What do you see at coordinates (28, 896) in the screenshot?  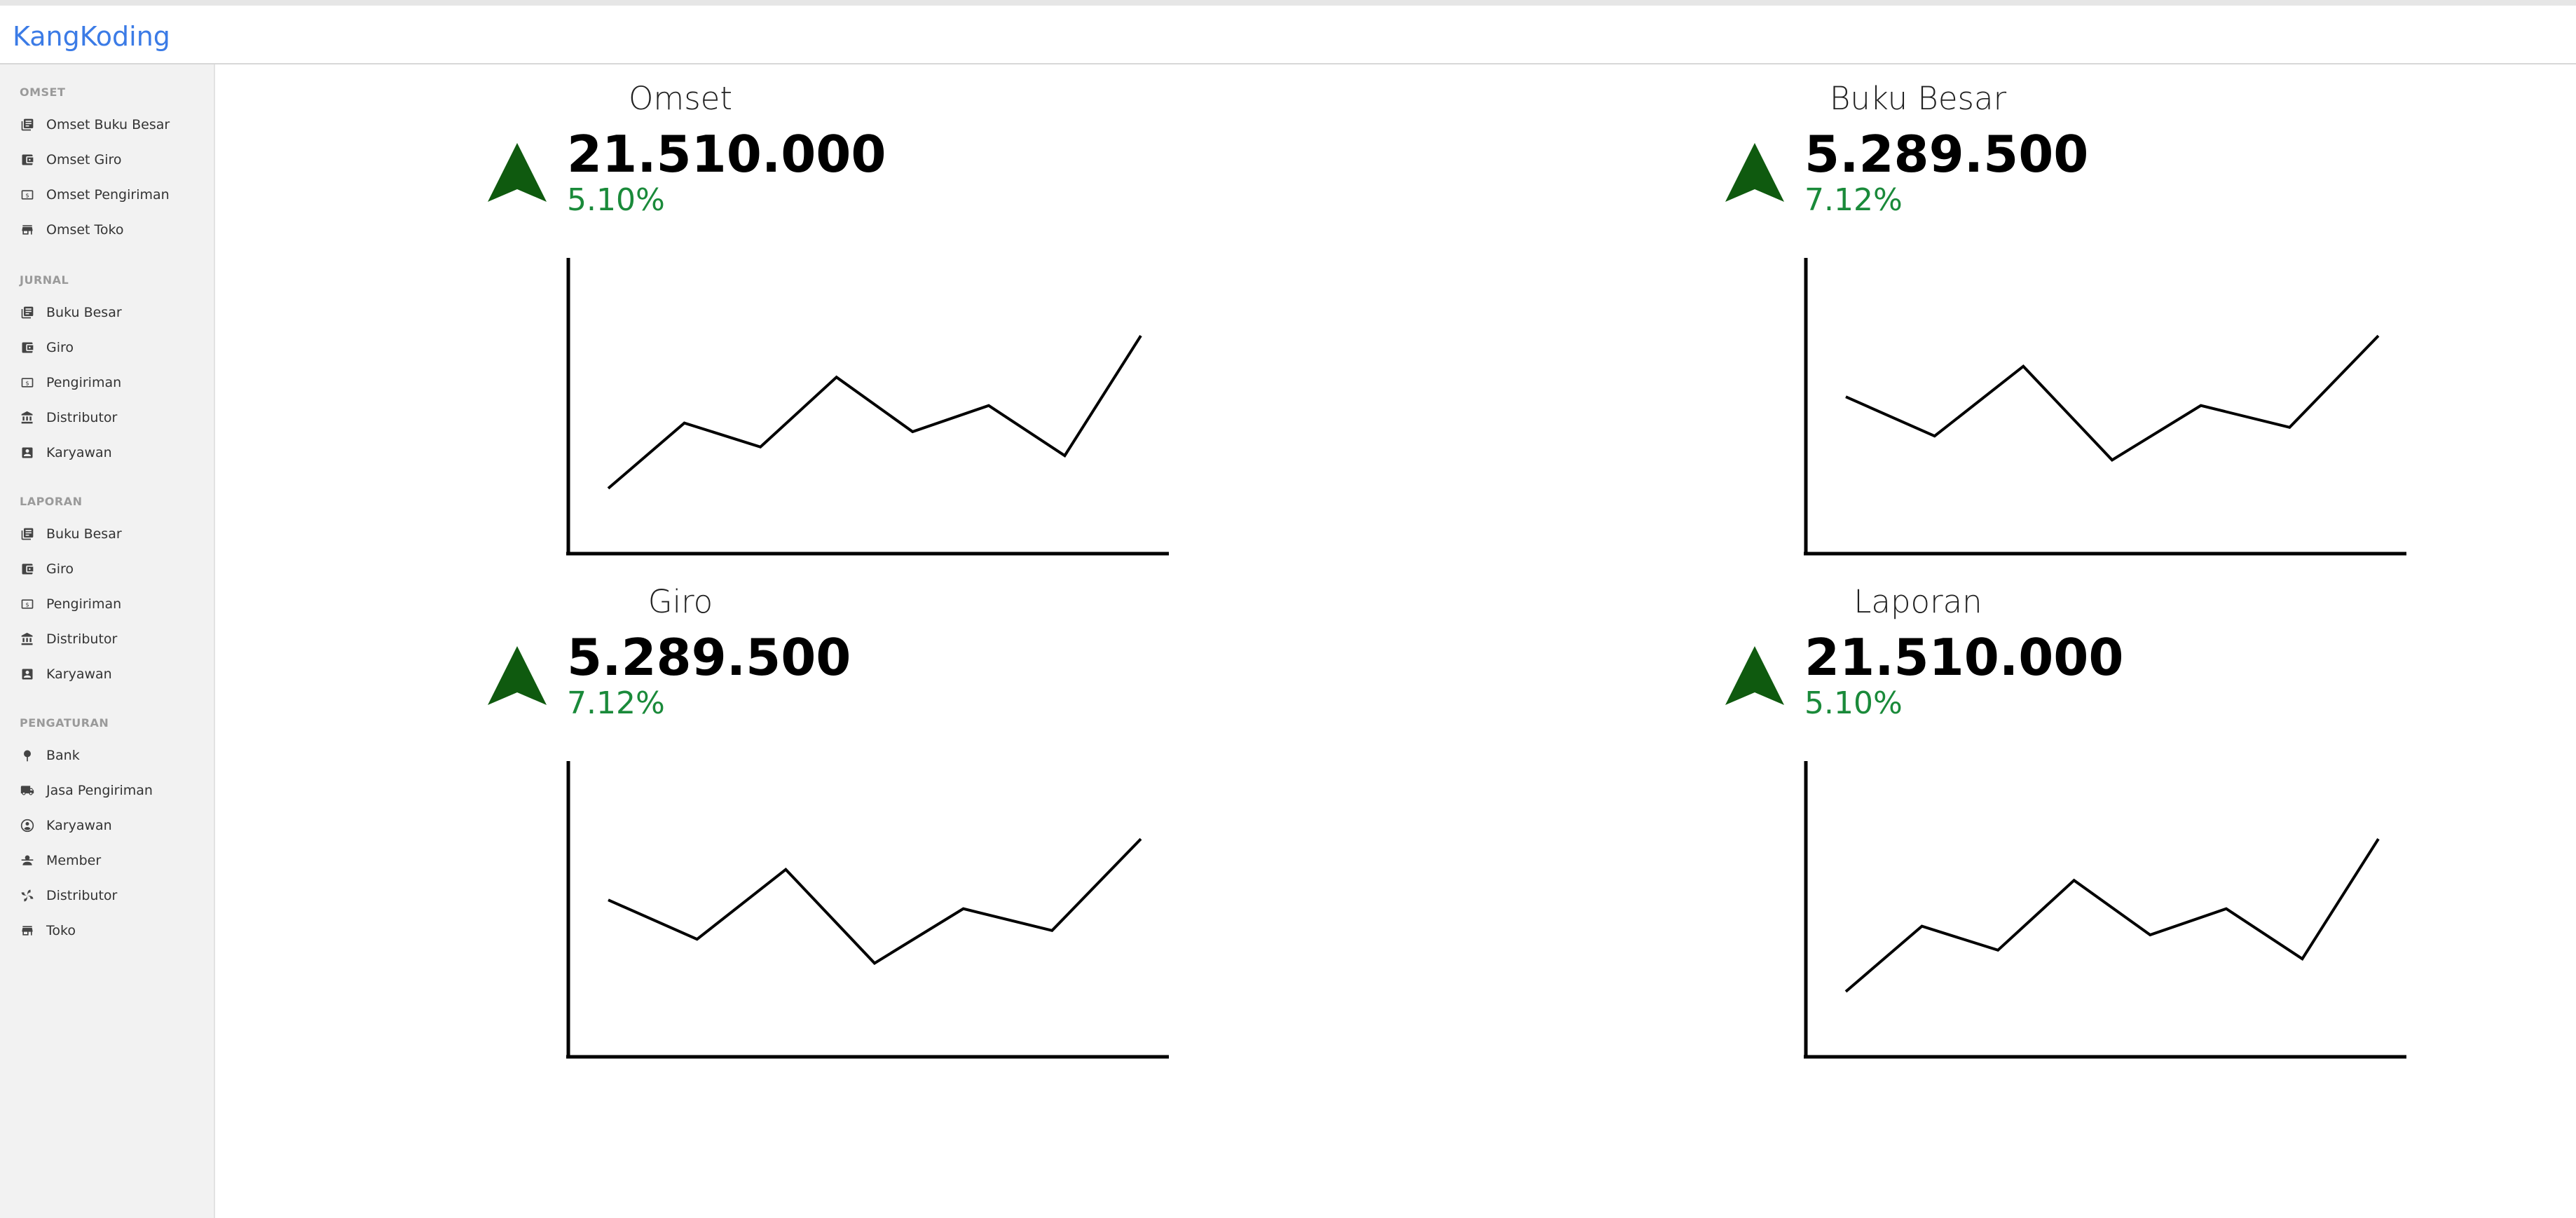 I see `fan-icon` at bounding box center [28, 896].